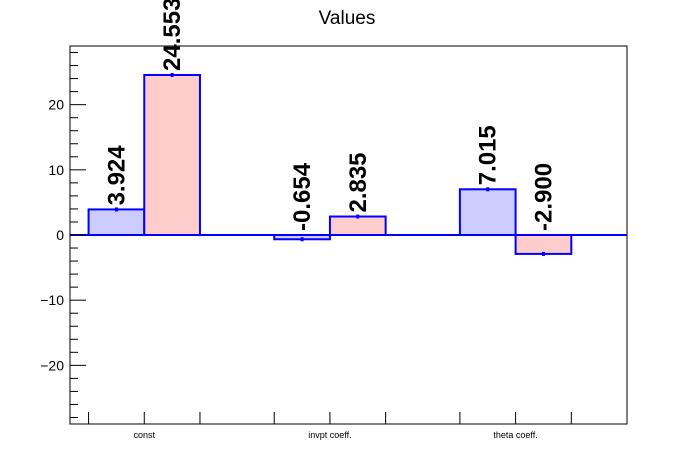  Describe the element at coordinates (56, 105) in the screenshot. I see `y-tick-label: 20` at that location.